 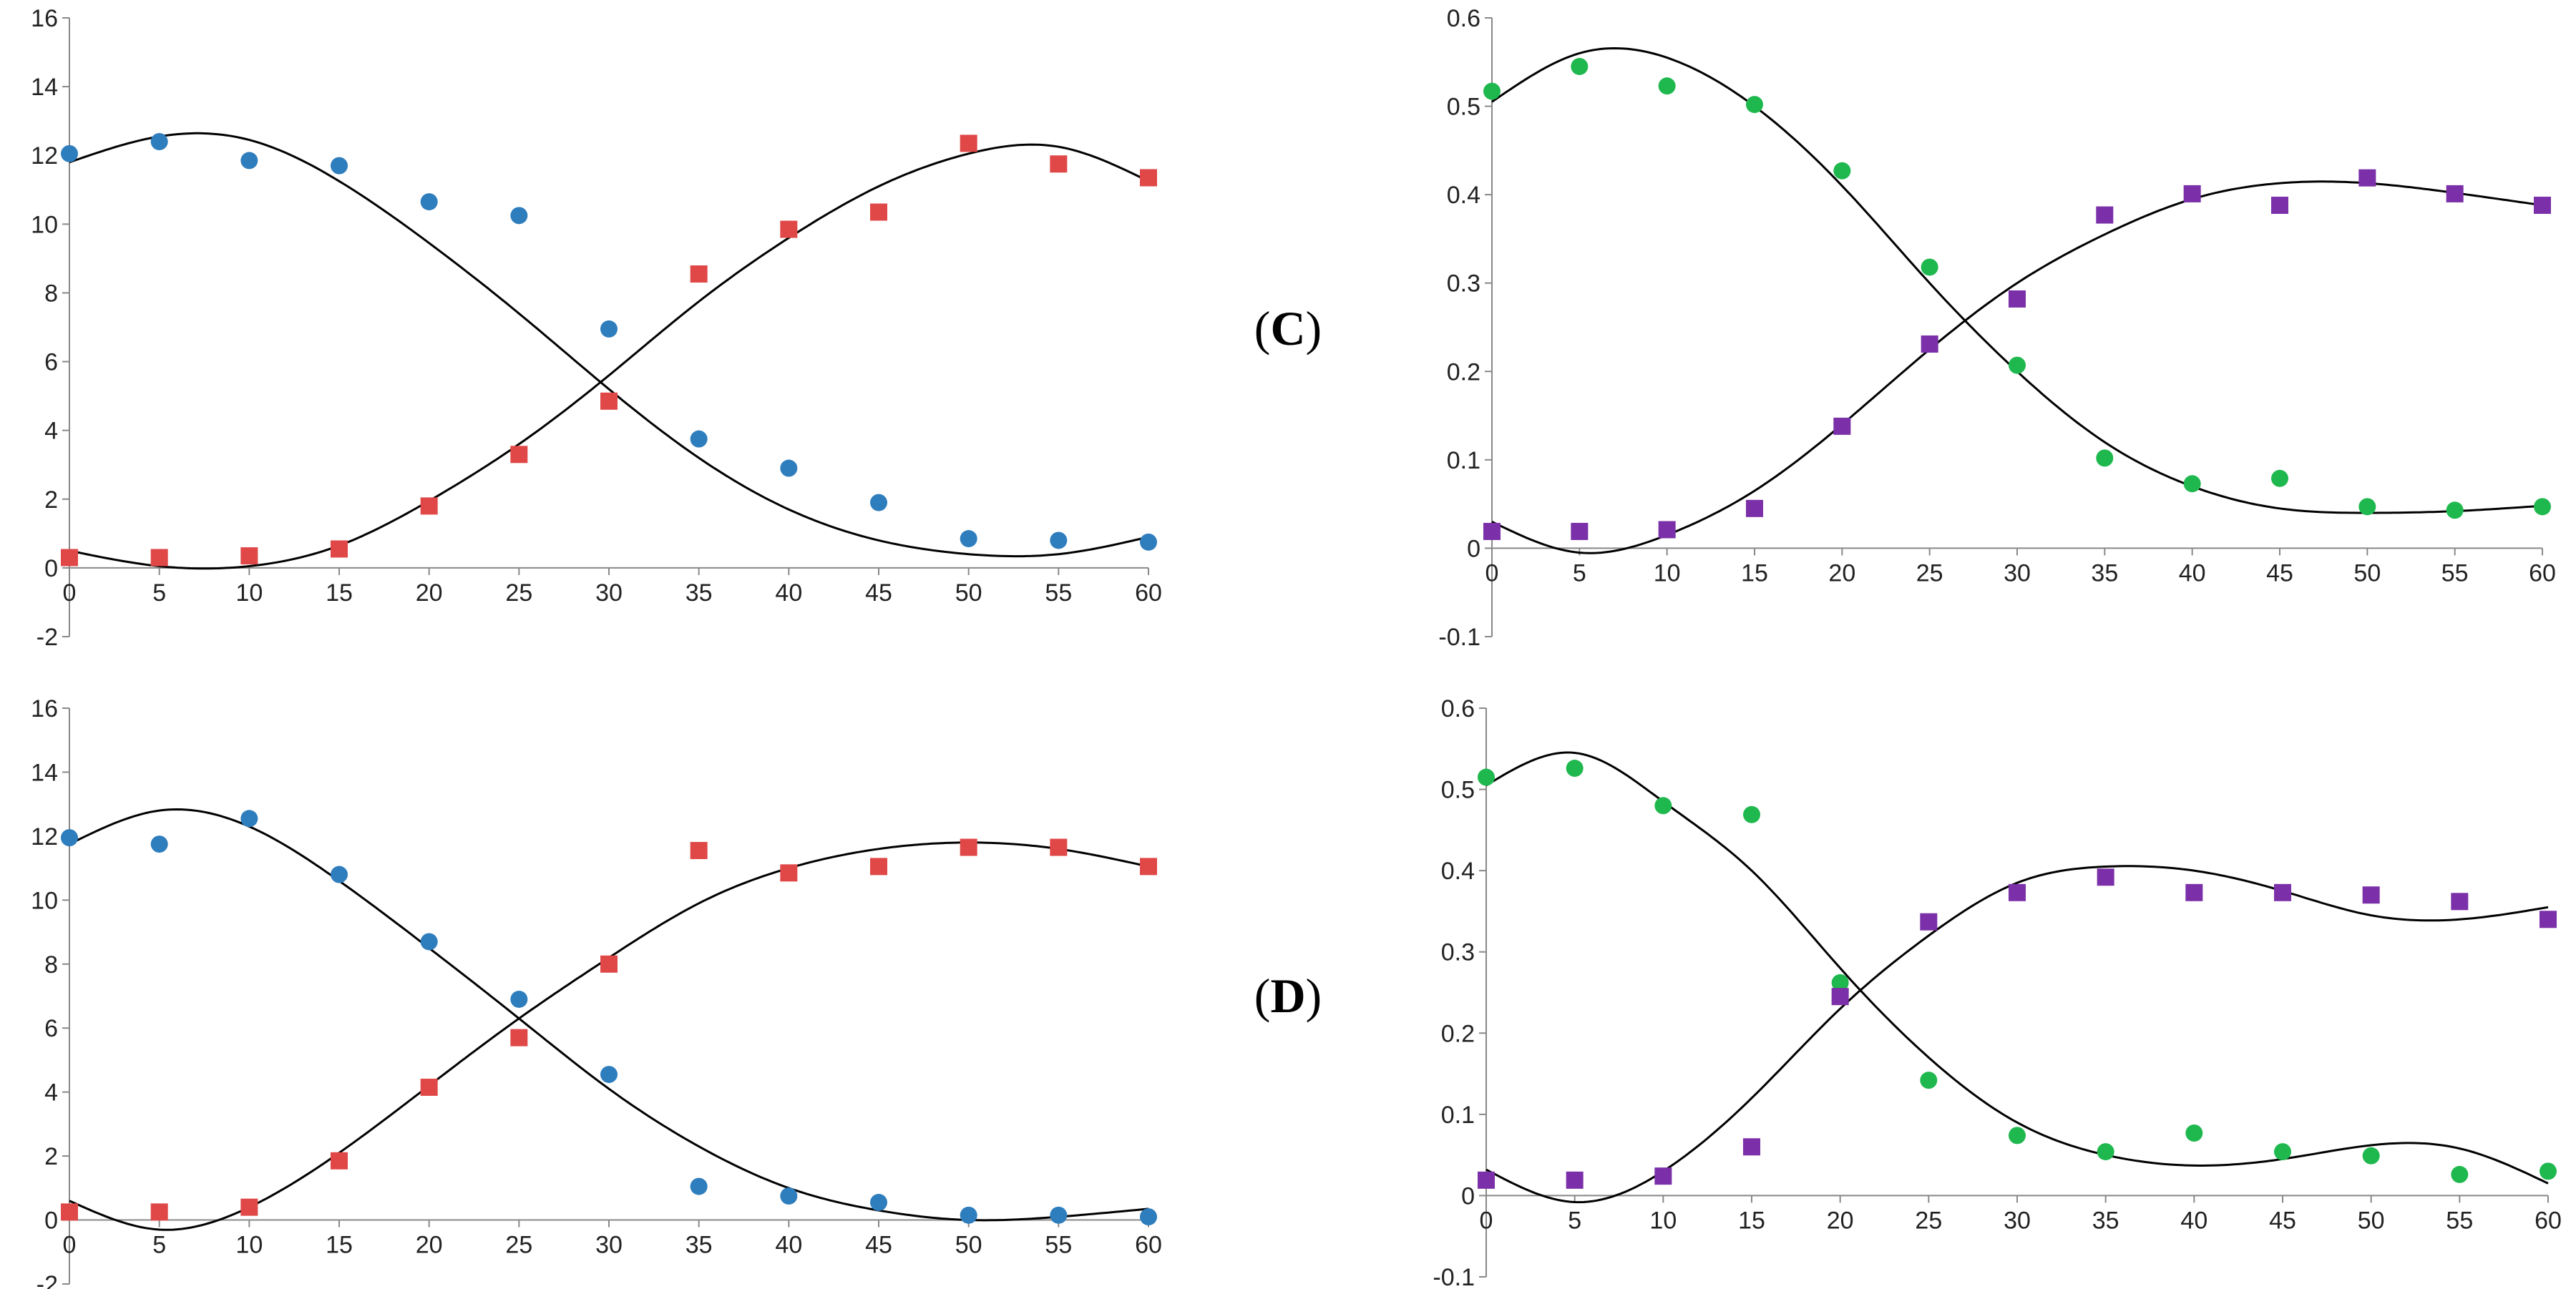 I want to click on y-tick-label: 0.4, so click(x=1458, y=872).